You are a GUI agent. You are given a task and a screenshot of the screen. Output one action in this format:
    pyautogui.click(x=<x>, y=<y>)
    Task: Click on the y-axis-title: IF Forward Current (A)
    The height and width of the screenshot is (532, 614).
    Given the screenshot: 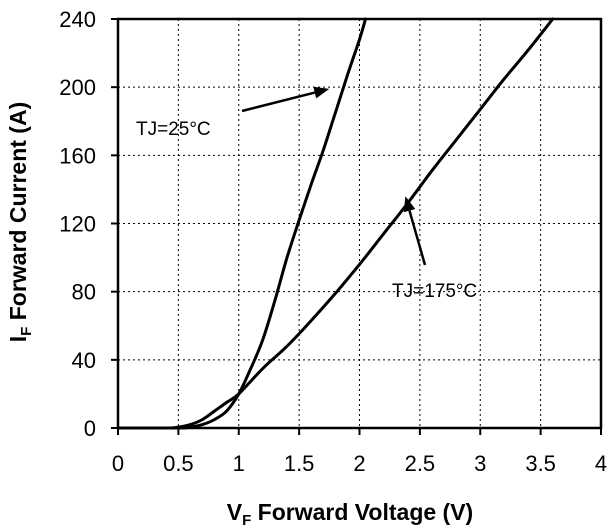 What is the action you would take?
    pyautogui.click(x=20, y=222)
    